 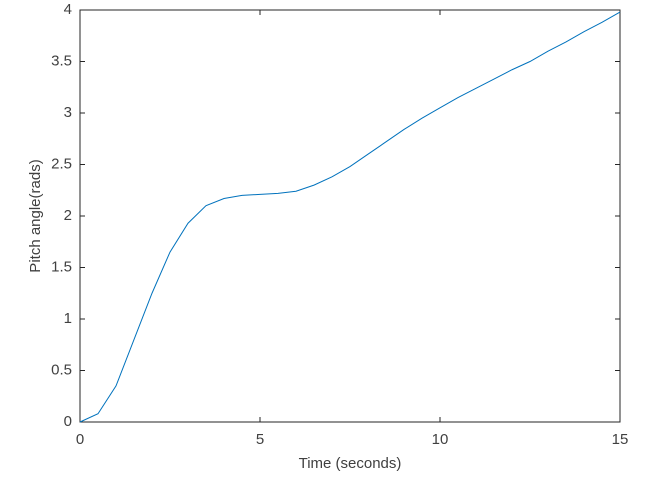 I want to click on x-tick-label: 15, so click(x=620, y=439).